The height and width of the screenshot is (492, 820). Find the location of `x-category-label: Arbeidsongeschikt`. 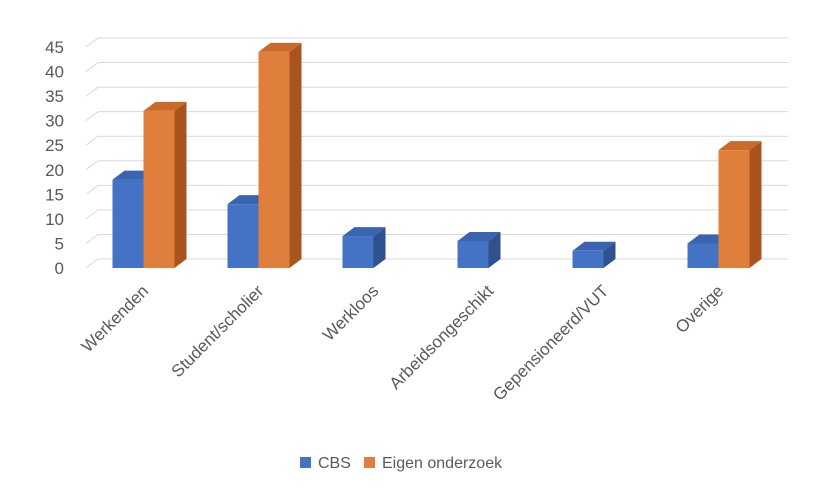

x-category-label: Arbeidsongeschikt is located at coordinates (442, 337).